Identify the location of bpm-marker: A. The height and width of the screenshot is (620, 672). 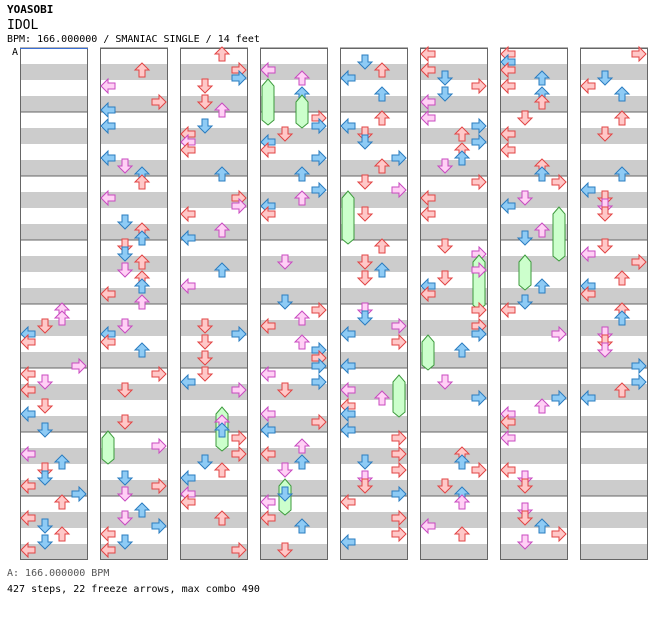
(15, 52).